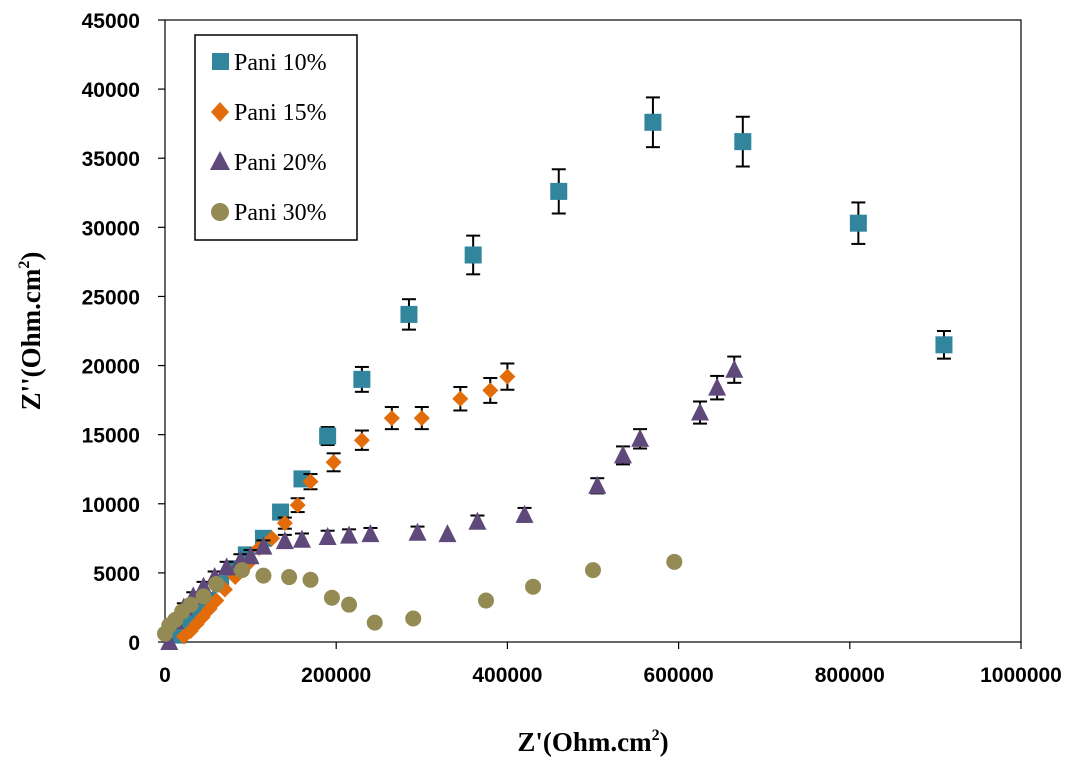  I want to click on legend-marker-diamond-icon, so click(220, 112).